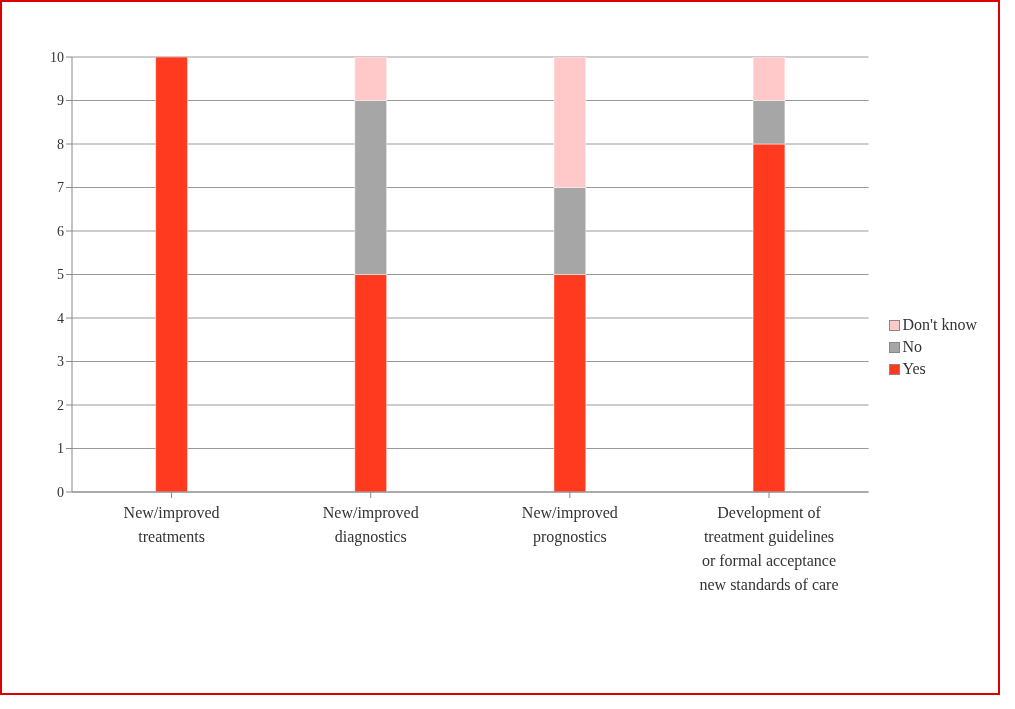 This screenshot has height=709, width=1015. What do you see at coordinates (914, 369) in the screenshot?
I see `legend-label: Yes` at bounding box center [914, 369].